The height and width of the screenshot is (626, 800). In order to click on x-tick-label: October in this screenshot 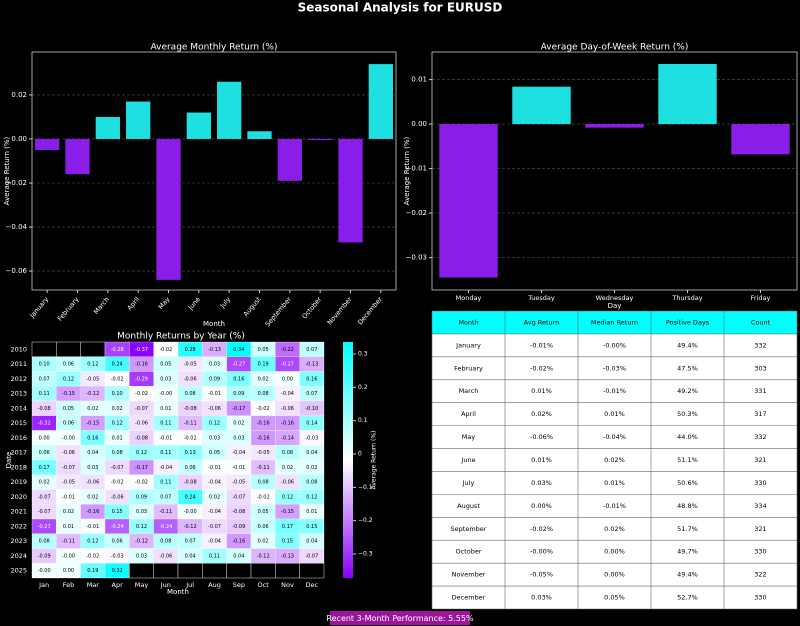, I will do `click(311, 307)`.